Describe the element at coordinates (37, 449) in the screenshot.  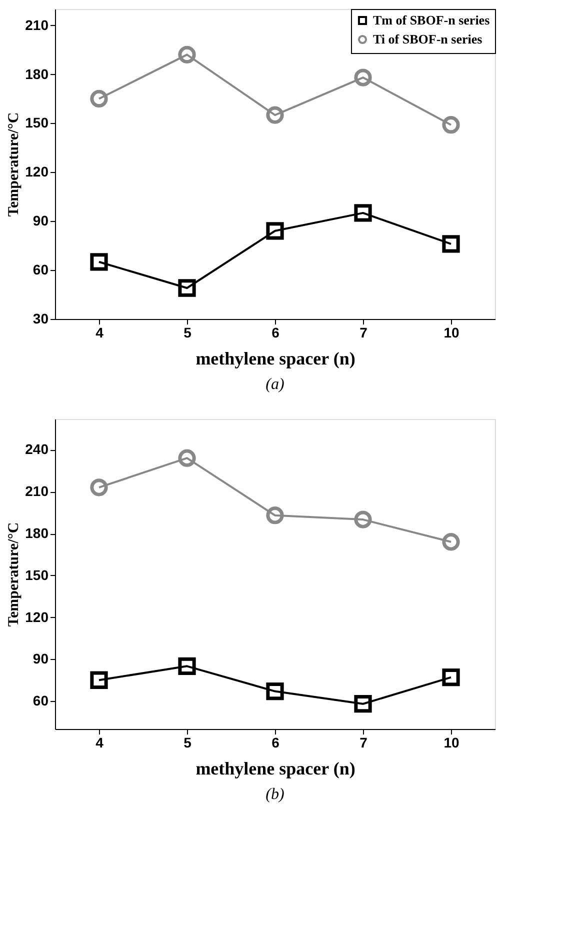
I see `y-tick-label: 240` at that location.